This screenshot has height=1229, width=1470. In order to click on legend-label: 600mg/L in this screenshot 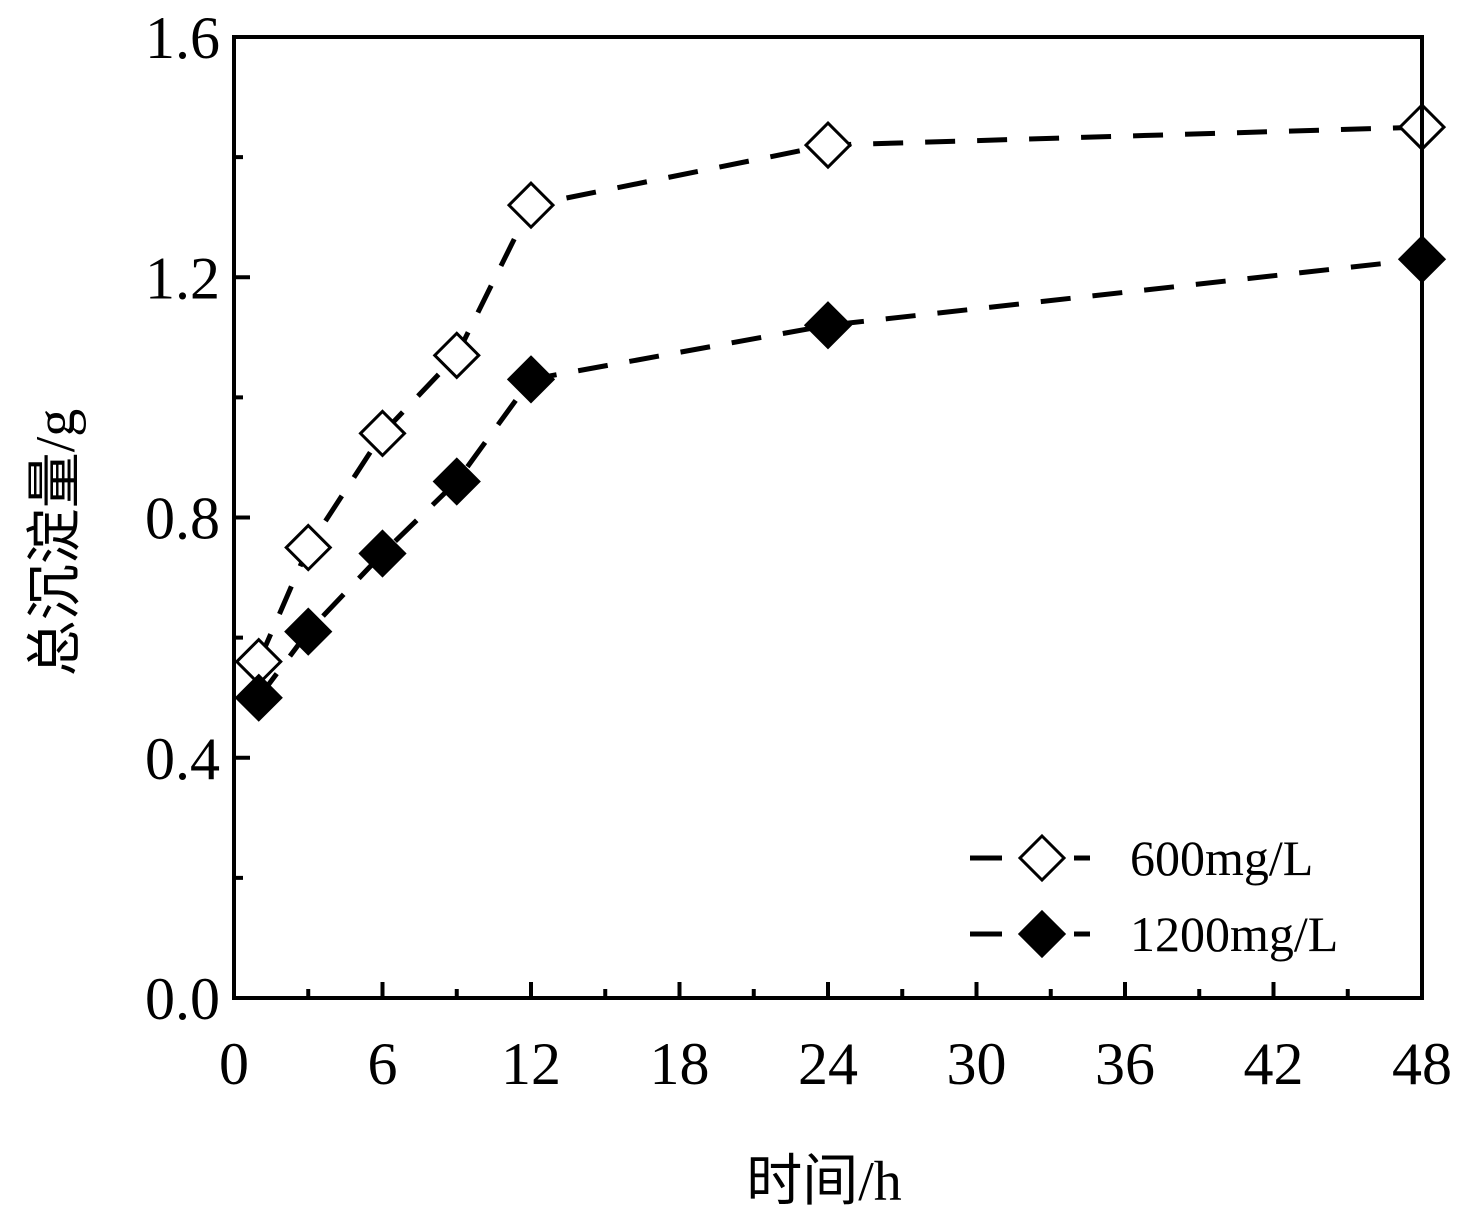, I will do `click(1221, 858)`.